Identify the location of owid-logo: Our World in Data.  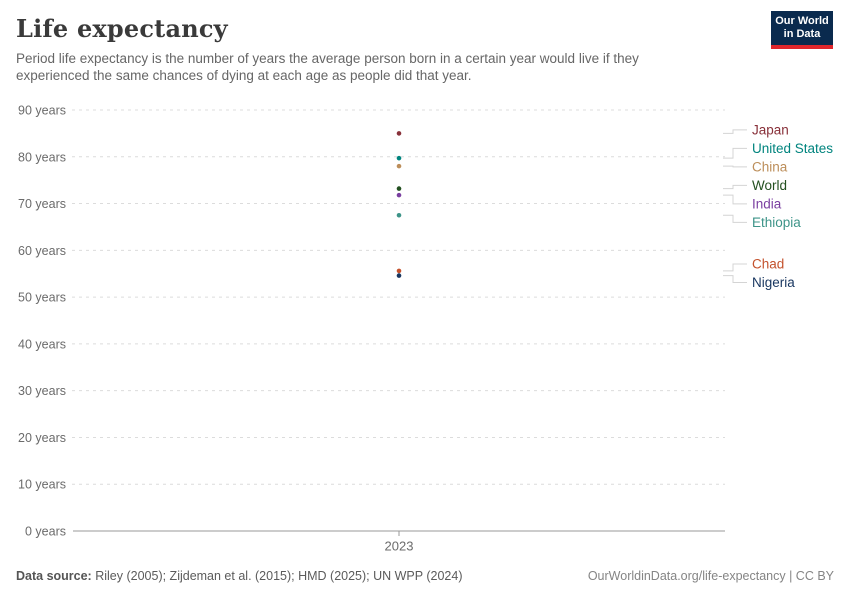
(802, 30).